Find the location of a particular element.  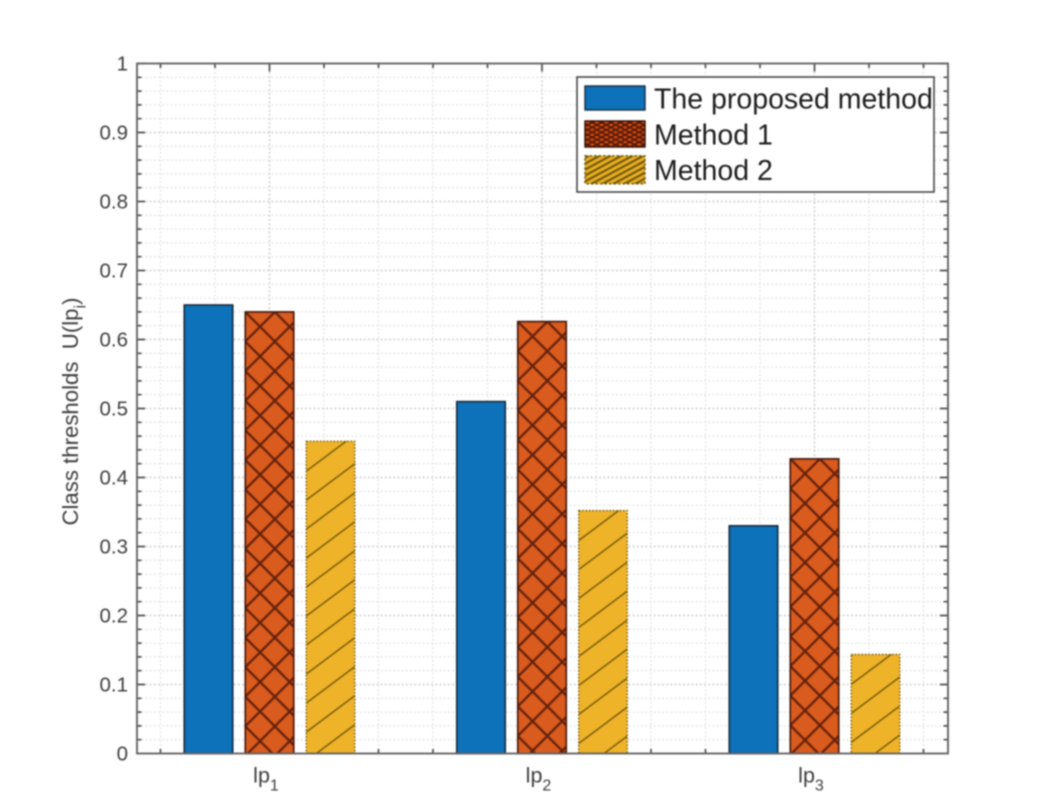

svg-text: 0.1 is located at coordinates (114, 685).